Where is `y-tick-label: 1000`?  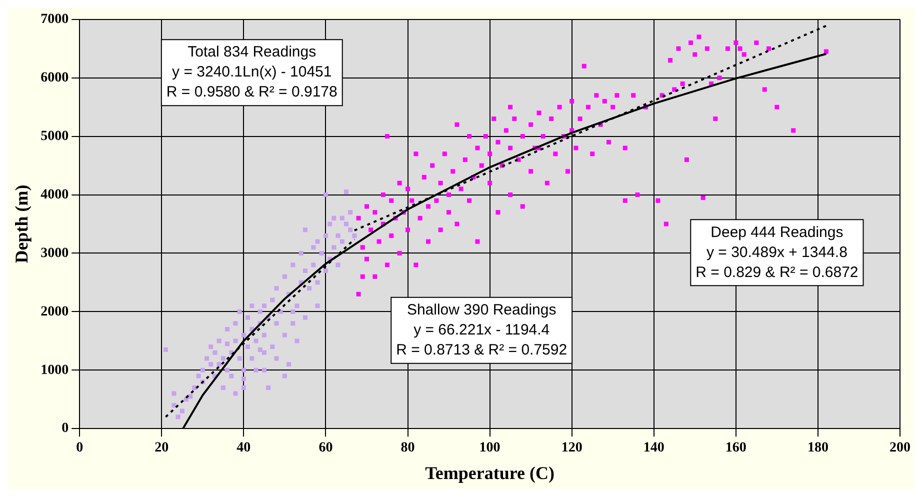
y-tick-label: 1000 is located at coordinates (54, 370).